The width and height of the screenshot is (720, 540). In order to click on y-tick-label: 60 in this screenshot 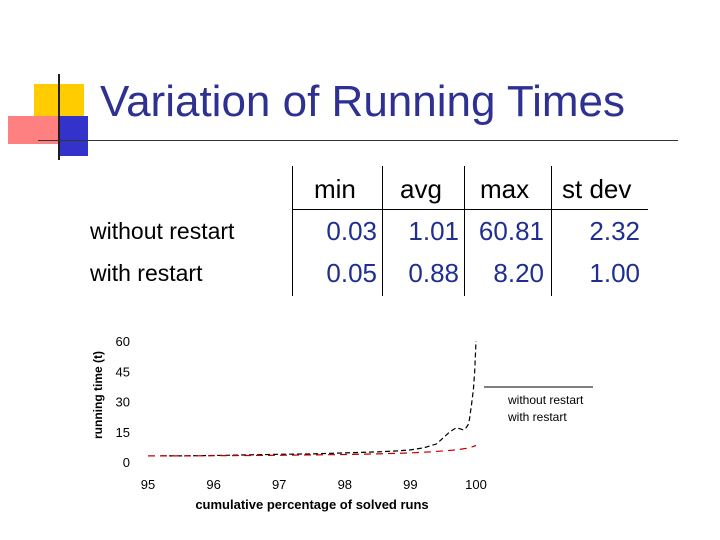, I will do `click(123, 341)`.